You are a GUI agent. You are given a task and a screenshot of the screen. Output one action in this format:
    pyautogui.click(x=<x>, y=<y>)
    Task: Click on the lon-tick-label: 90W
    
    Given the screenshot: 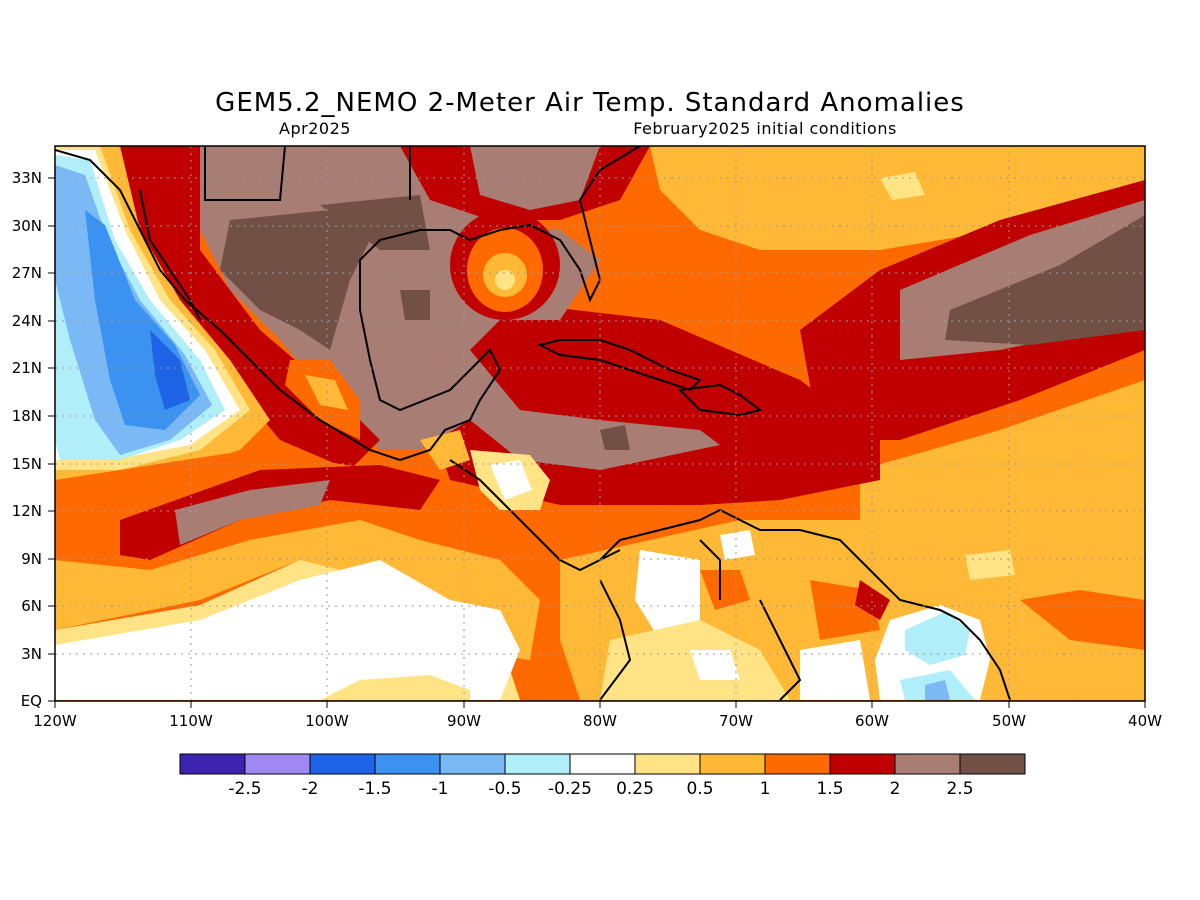 What is the action you would take?
    pyautogui.click(x=464, y=721)
    